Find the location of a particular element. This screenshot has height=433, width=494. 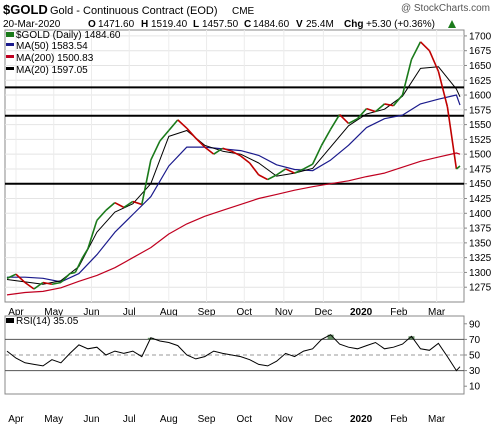

price-y-tick-label: 1425 is located at coordinates (480, 199).